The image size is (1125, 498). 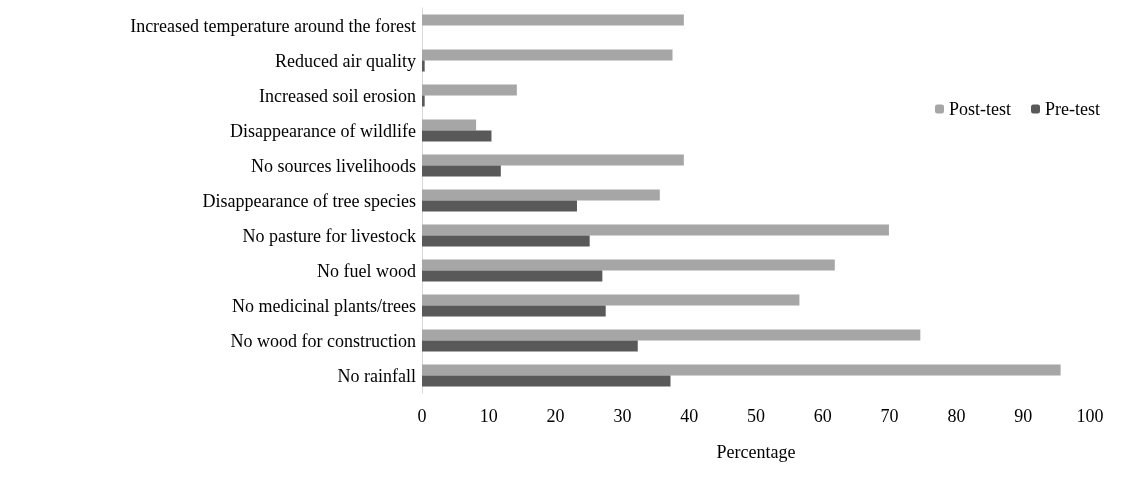 What do you see at coordinates (309, 200) in the screenshot?
I see `y-tick-label: Disappearance of tree species` at bounding box center [309, 200].